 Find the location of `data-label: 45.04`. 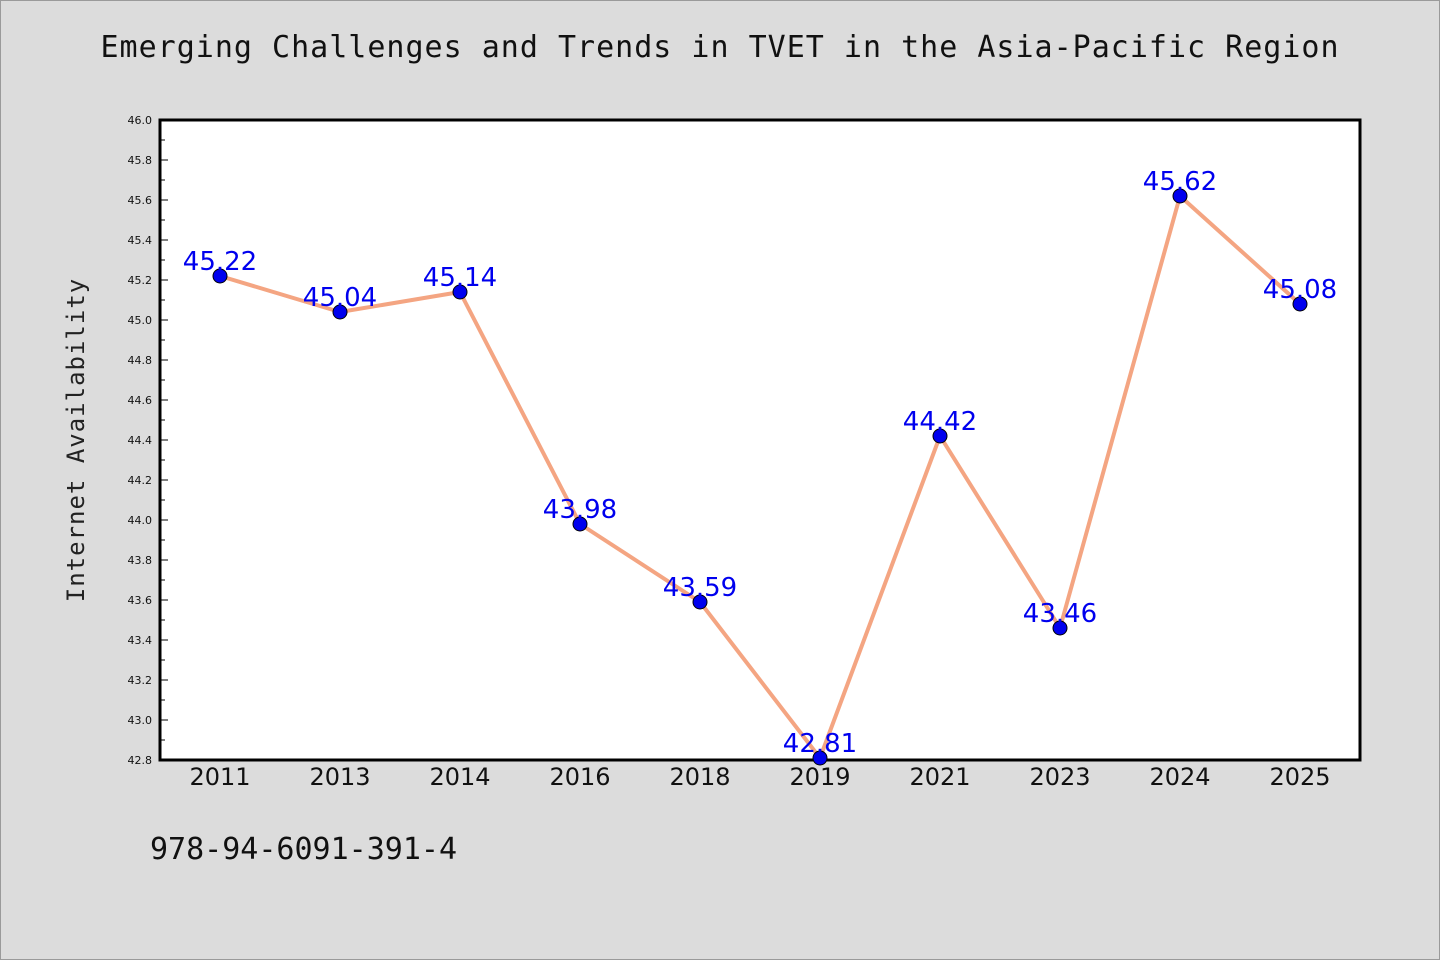

data-label: 45.04 is located at coordinates (340, 298).